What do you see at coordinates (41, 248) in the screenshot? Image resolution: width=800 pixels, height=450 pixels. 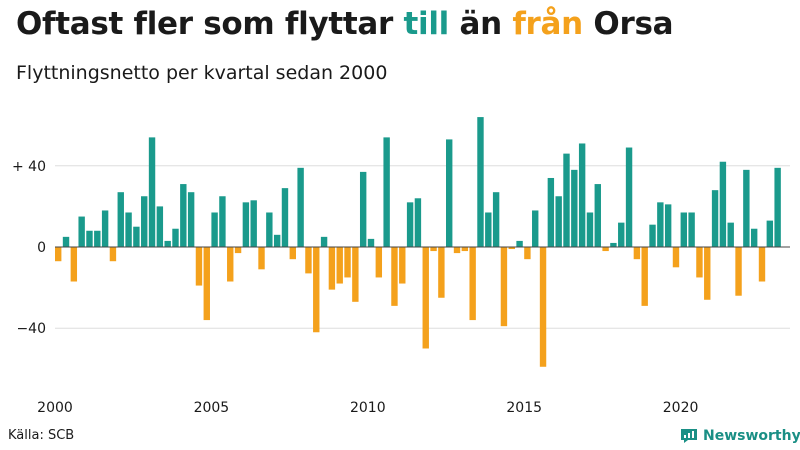 I see `y-tick-label: 0` at bounding box center [41, 248].